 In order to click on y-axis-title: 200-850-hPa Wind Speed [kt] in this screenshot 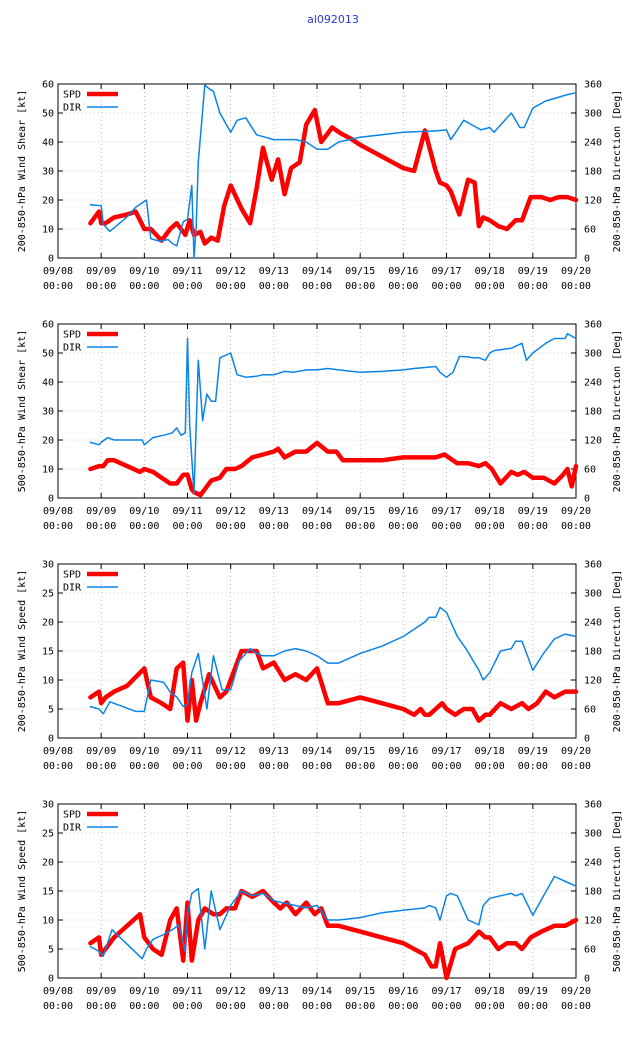, I will do `click(22, 651)`.